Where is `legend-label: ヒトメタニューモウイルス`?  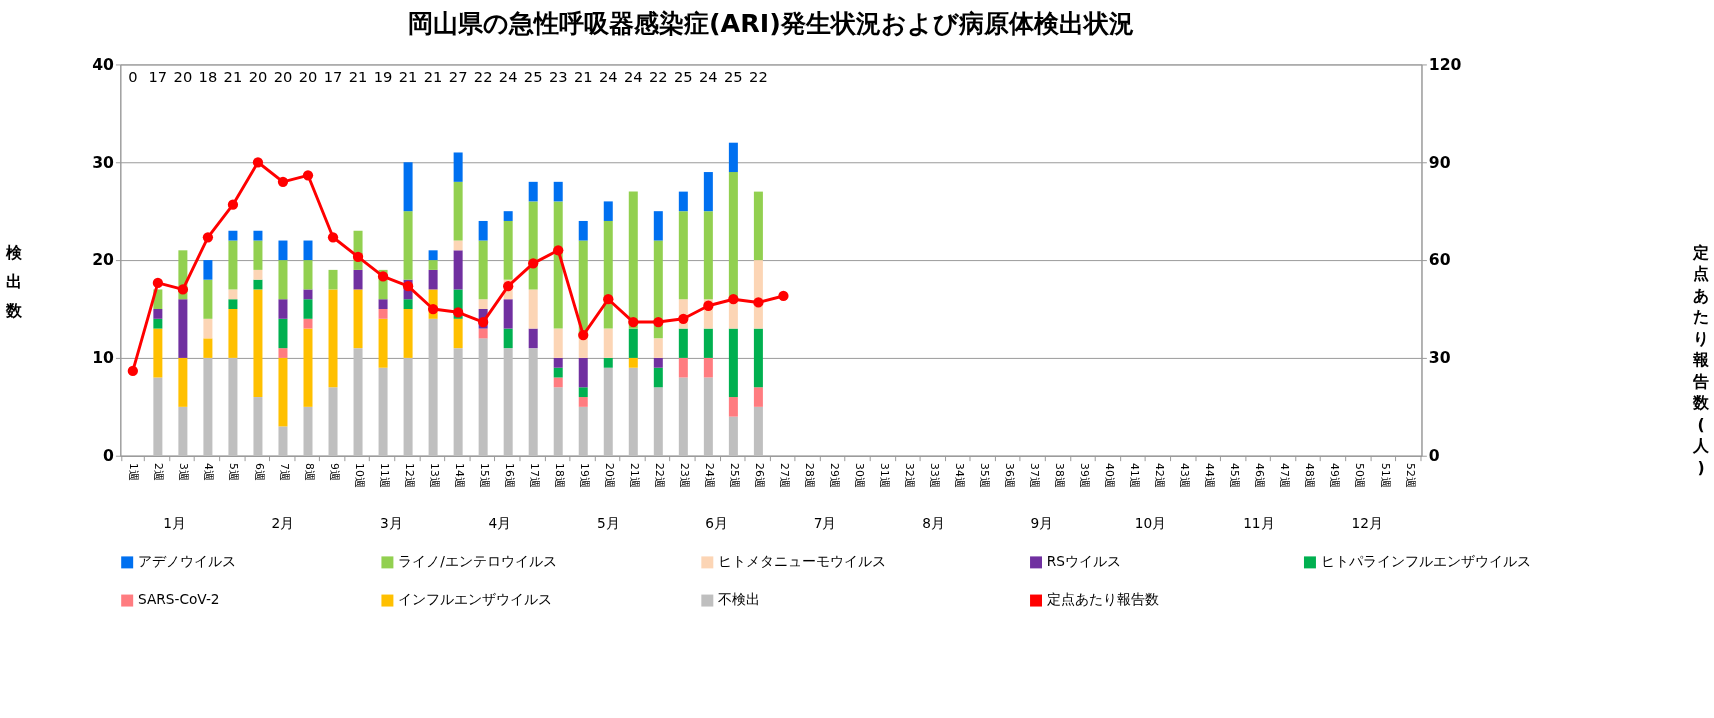 legend-label: ヒトメタニューモウイルス is located at coordinates (802, 561).